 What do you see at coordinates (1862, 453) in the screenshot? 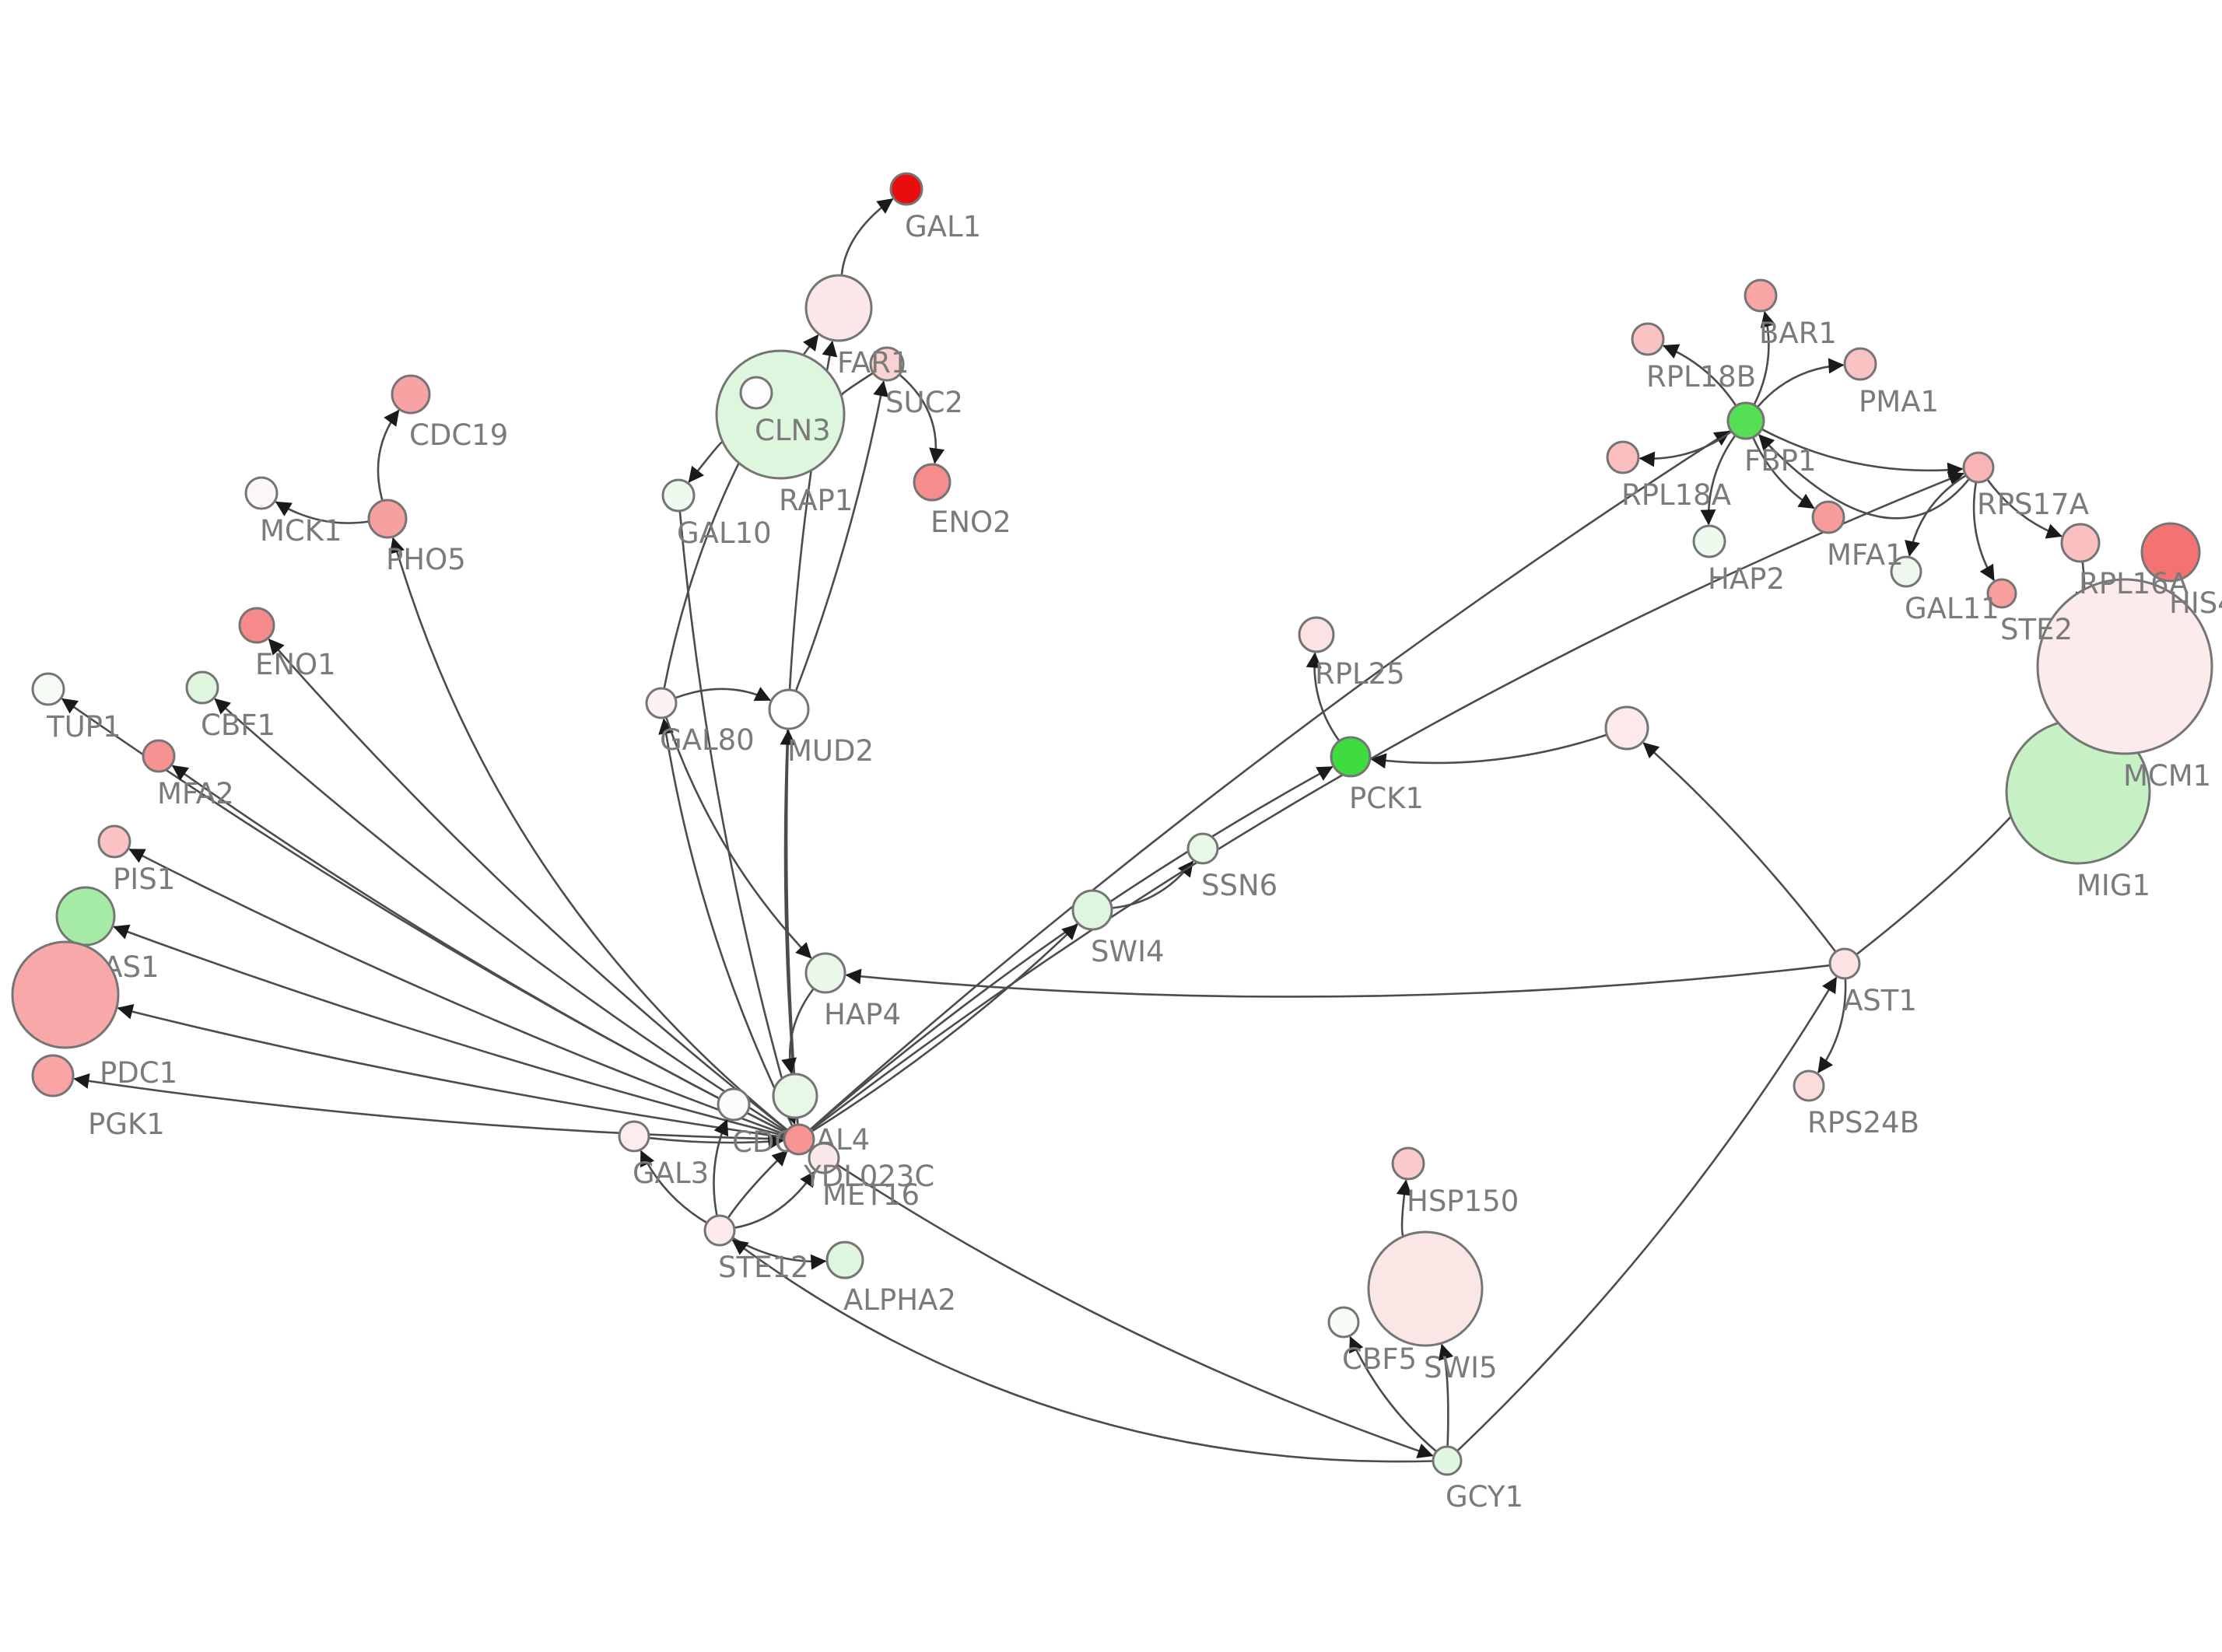
I see `edge-FBP1-RPS17A` at bounding box center [1862, 453].